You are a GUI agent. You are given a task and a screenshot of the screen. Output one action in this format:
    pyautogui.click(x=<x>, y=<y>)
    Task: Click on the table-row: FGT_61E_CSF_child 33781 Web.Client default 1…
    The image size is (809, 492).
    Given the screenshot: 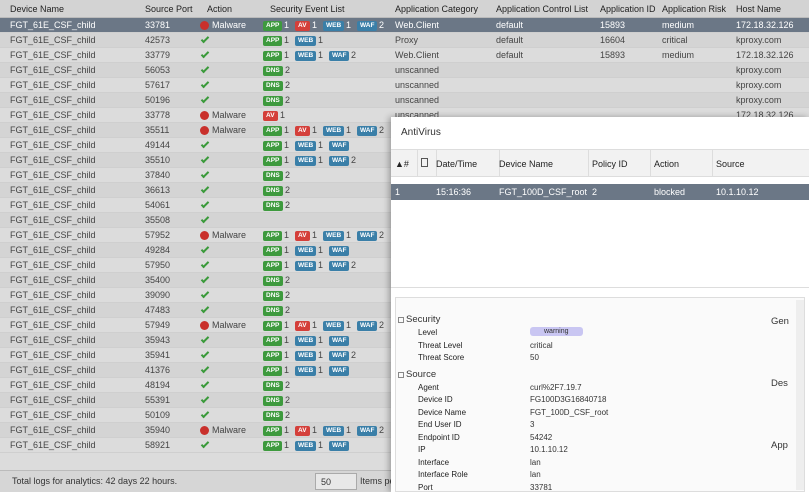 What is the action you would take?
    pyautogui.click(x=404, y=25)
    